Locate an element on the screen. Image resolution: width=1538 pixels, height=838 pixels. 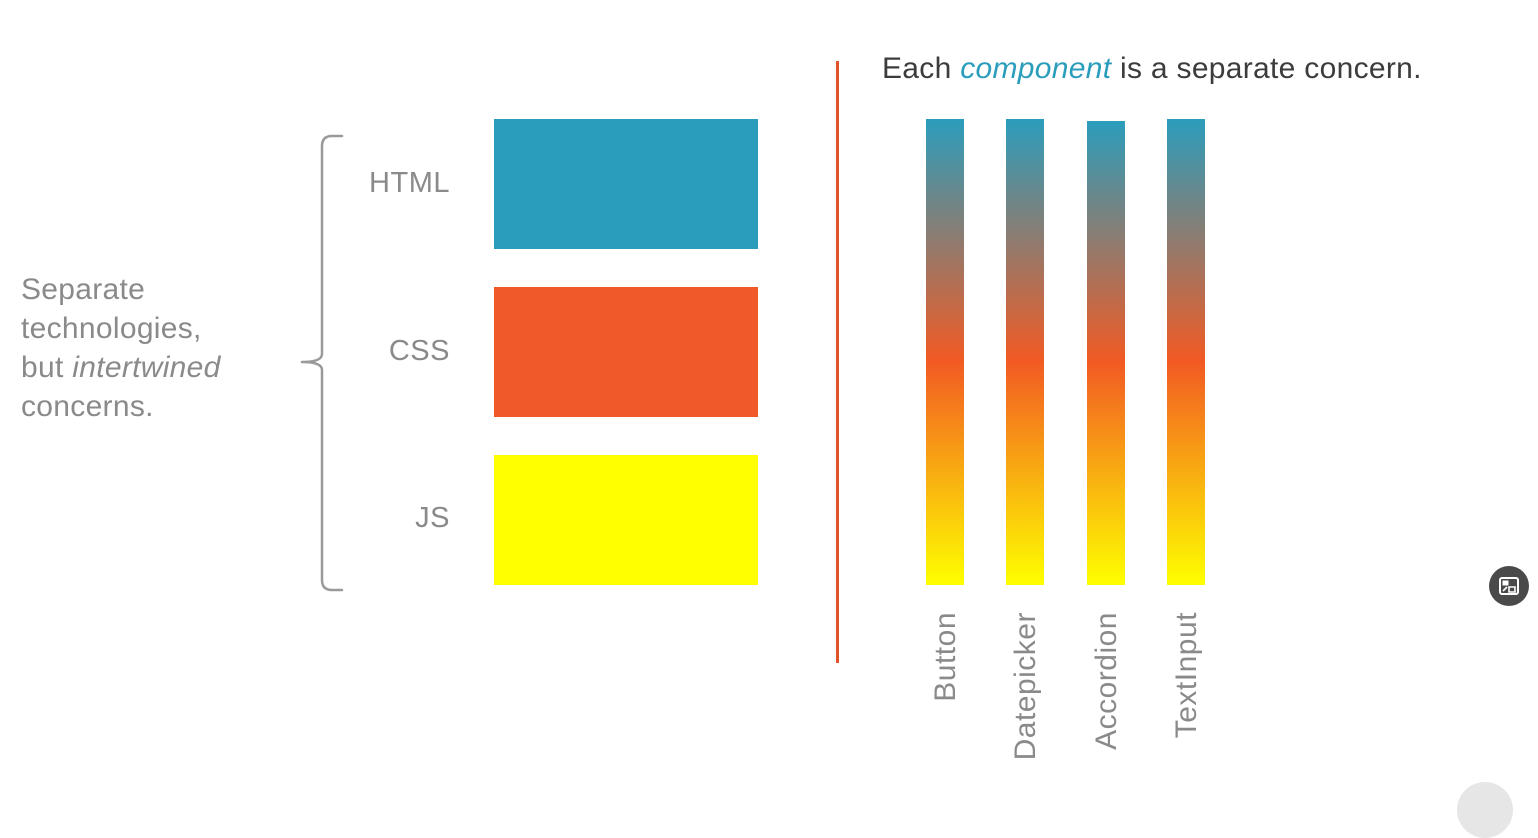
component-label-textinput: TextInput is located at coordinates (1186, 675).